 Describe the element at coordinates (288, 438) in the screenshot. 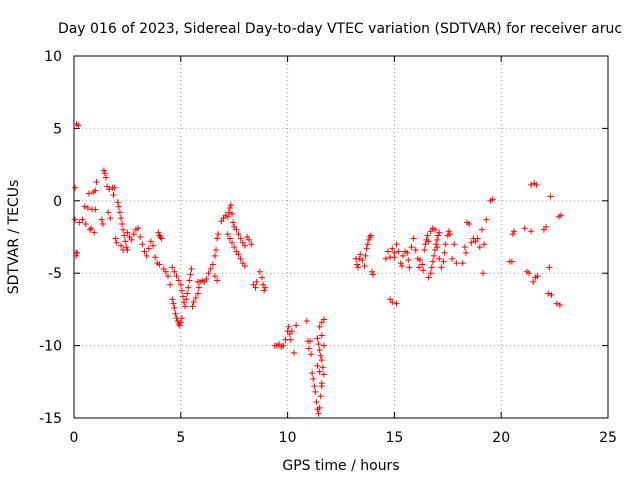

I see `x-tick-label: 10` at that location.